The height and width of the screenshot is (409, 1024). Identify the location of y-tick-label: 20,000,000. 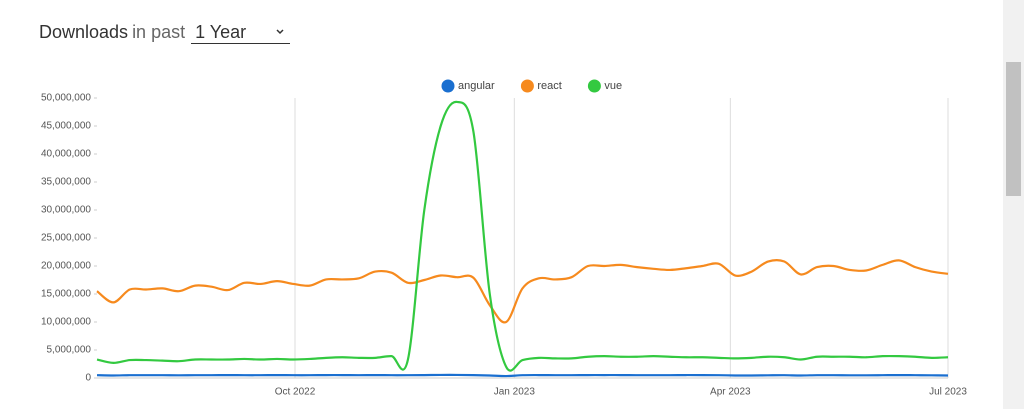
(66, 266).